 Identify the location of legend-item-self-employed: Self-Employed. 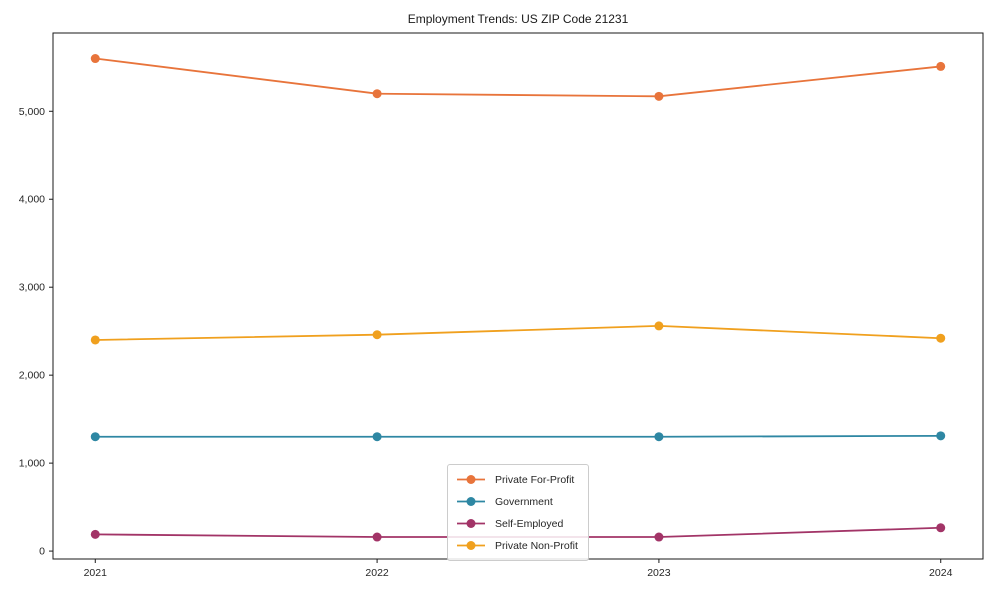
(517, 523).